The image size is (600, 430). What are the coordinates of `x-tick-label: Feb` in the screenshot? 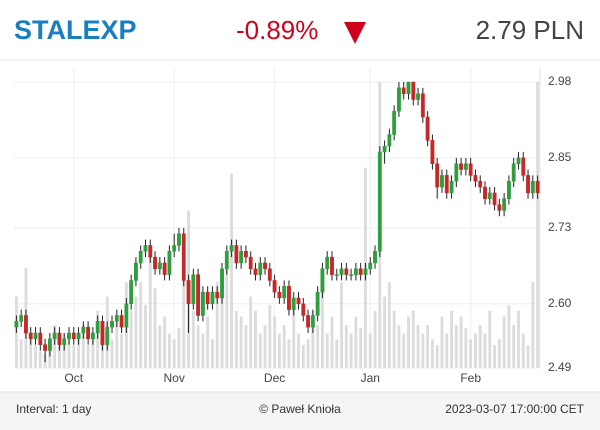 It's located at (470, 378).